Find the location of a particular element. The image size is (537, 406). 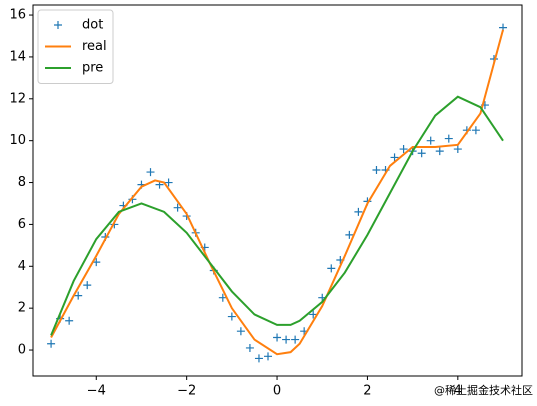

y-tick-label: 8 is located at coordinates (22, 182).